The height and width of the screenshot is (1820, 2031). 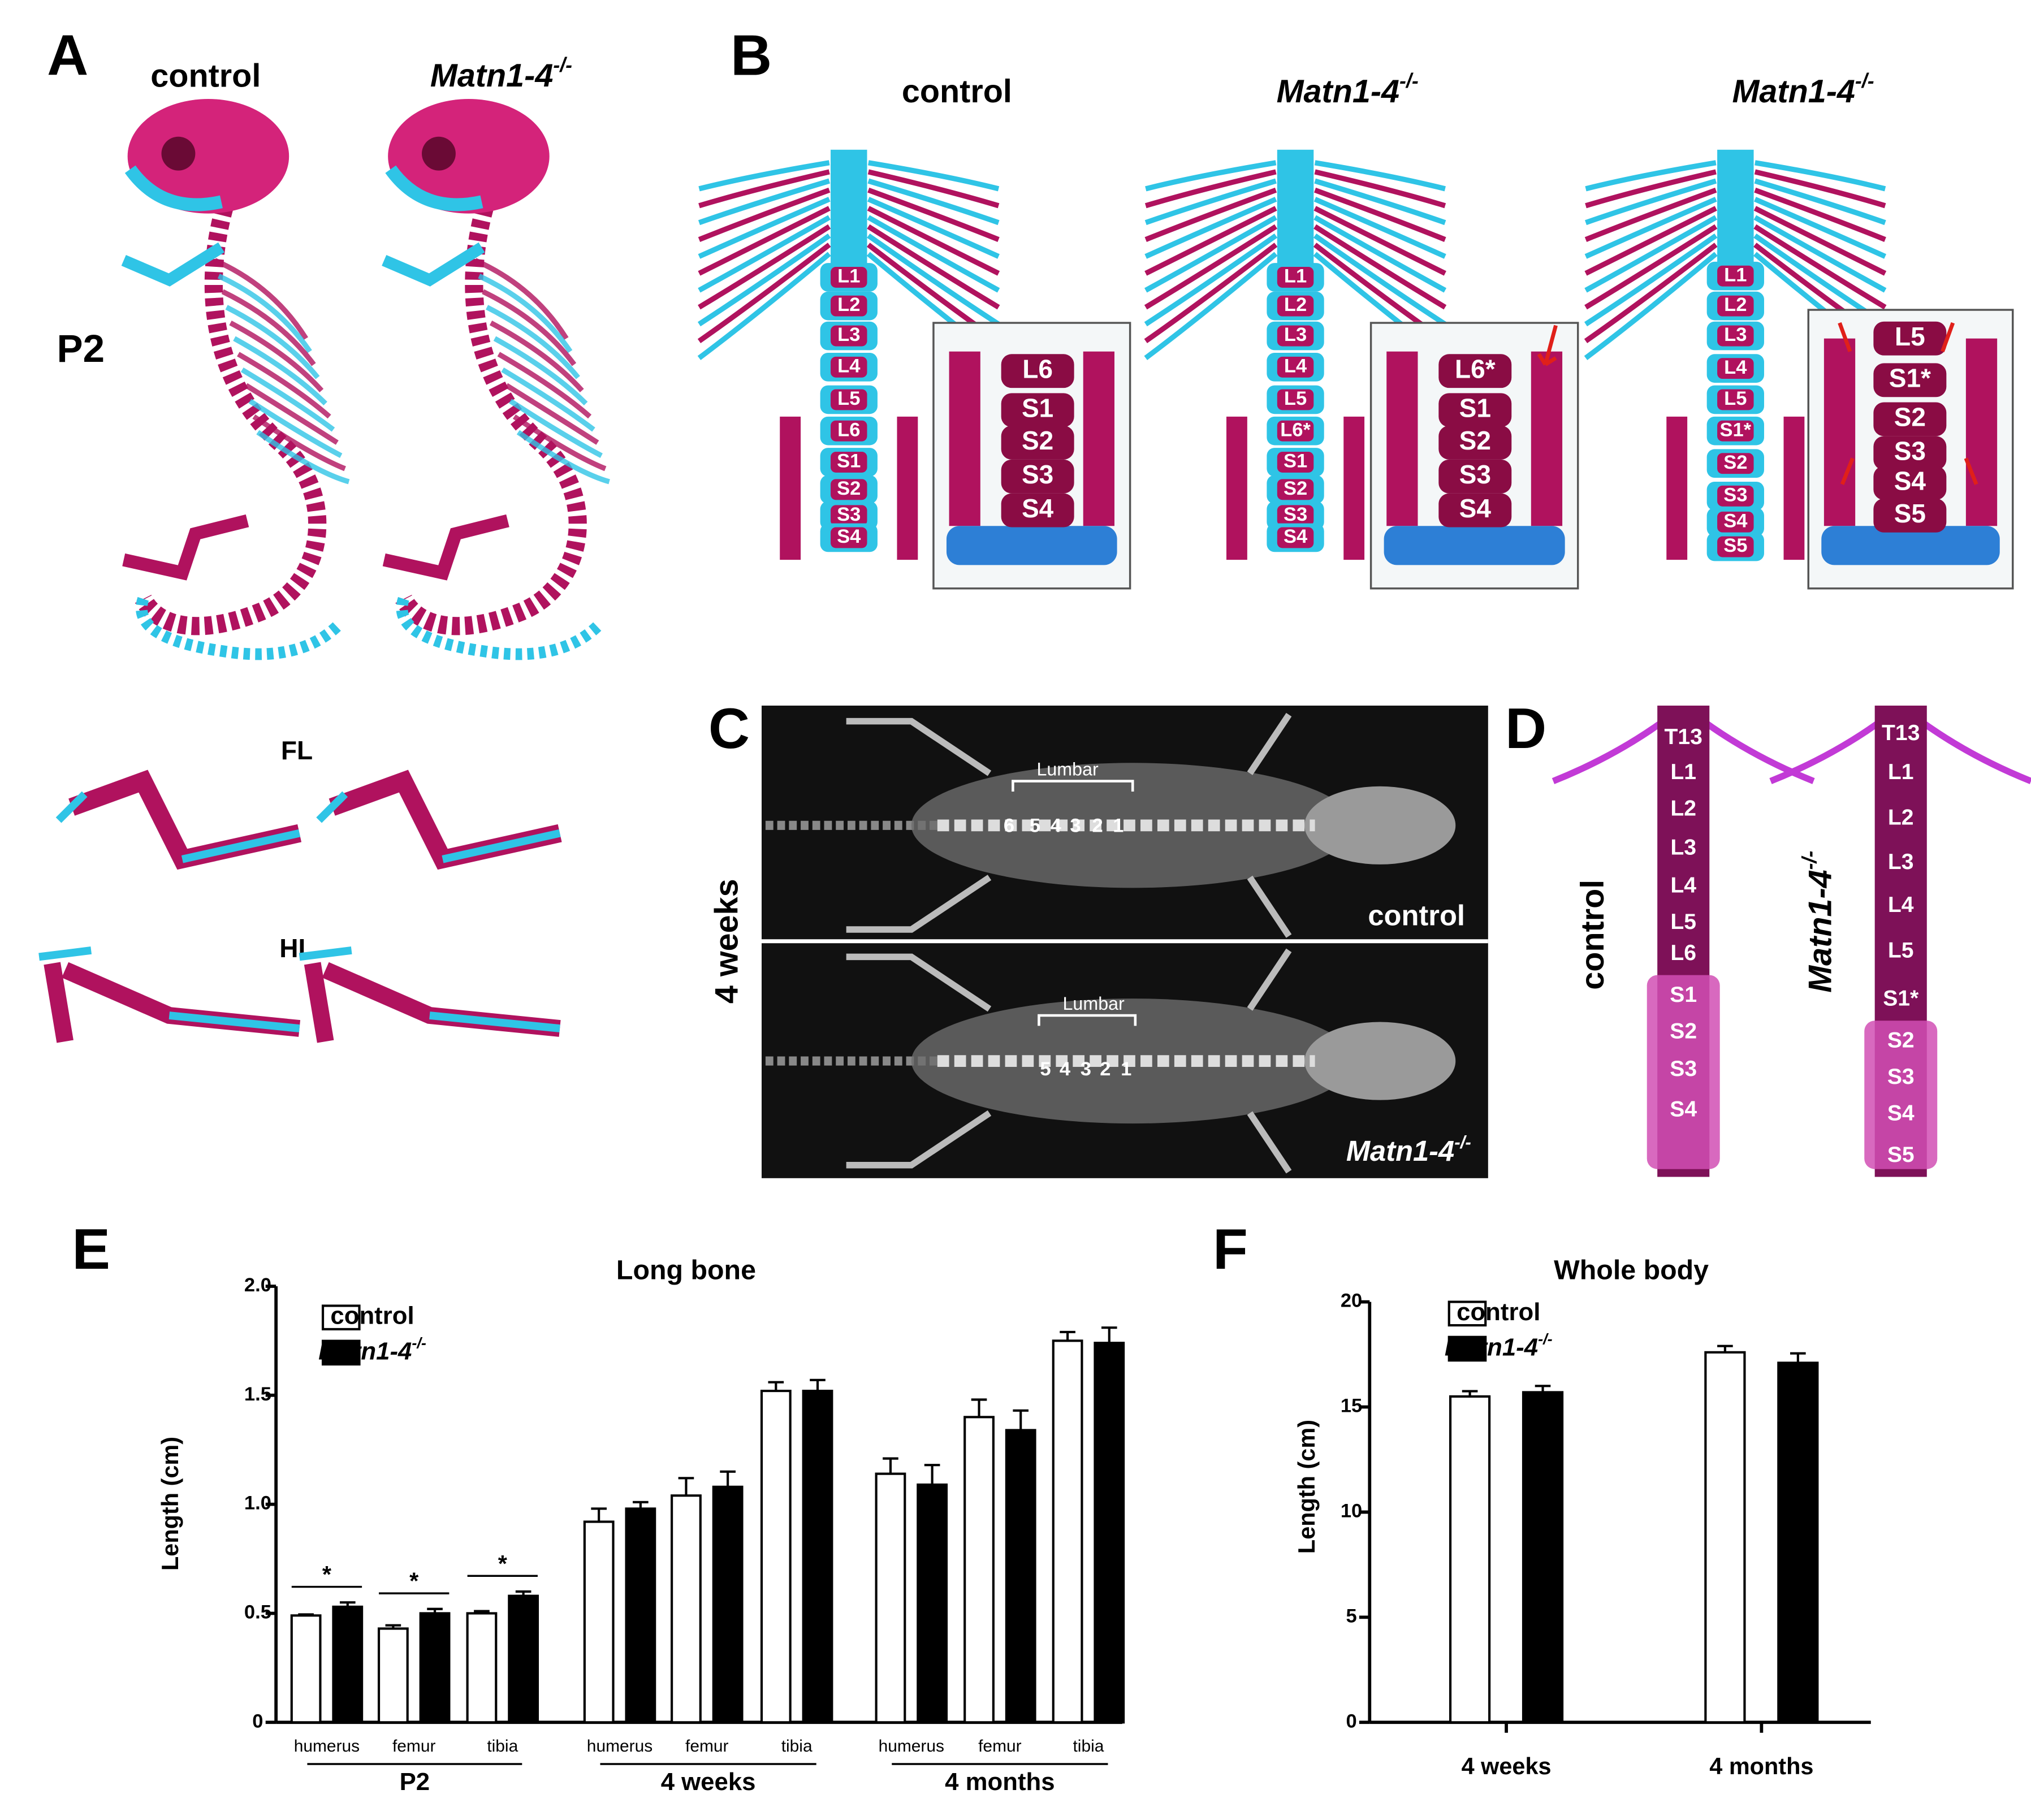 What do you see at coordinates (708, 1782) in the screenshot?
I see `group-label: 4 weeks` at bounding box center [708, 1782].